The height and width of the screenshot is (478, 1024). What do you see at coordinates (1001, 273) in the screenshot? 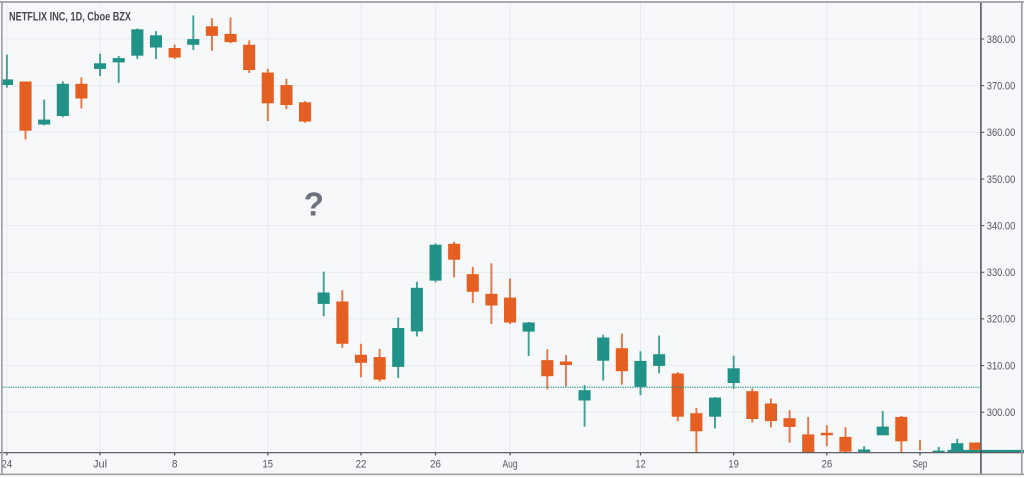
I see `svg-text: 330.00` at bounding box center [1001, 273].